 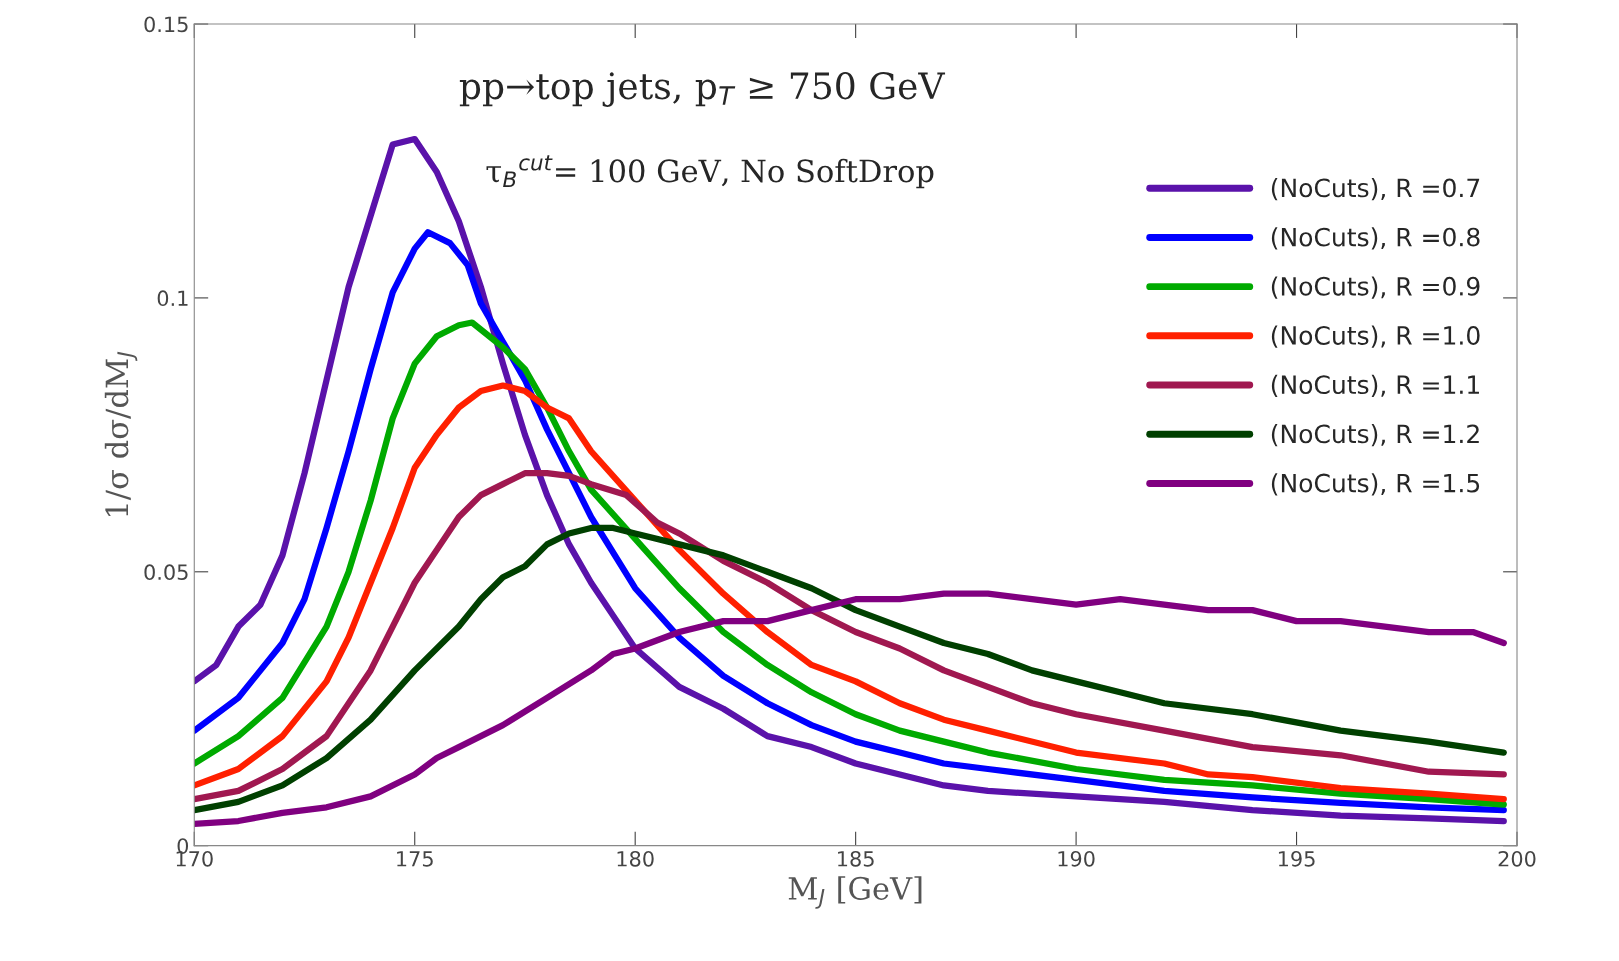 What do you see at coordinates (1375, 435) in the screenshot?
I see `legend-label: (NoCuts), R =1.2` at bounding box center [1375, 435].